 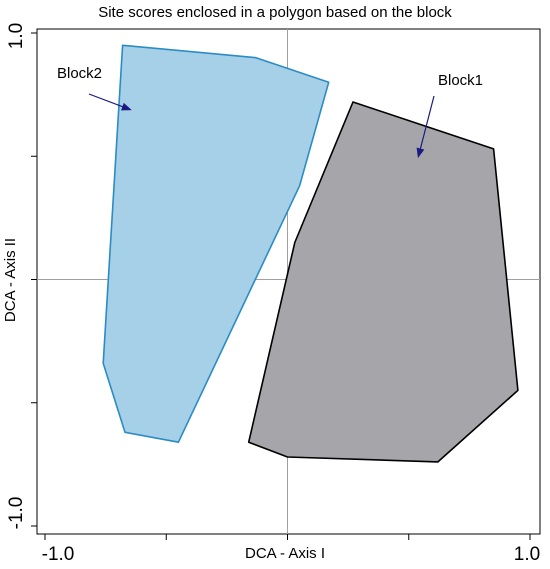 What do you see at coordinates (10, 280) in the screenshot?
I see `y-axis-label: DCA - Axis II` at bounding box center [10, 280].